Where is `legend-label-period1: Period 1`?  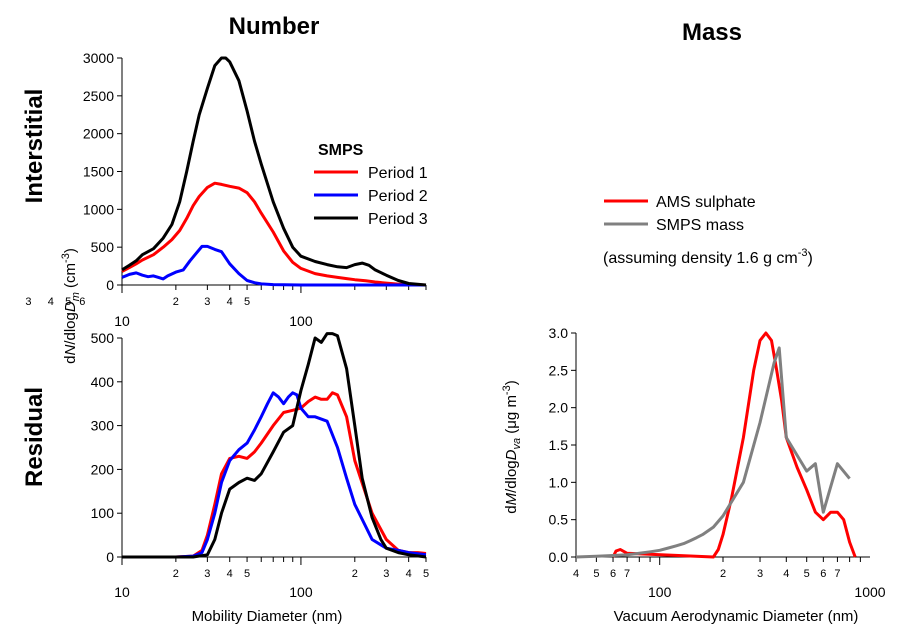
legend-label-period1: Period 1 is located at coordinates (398, 173).